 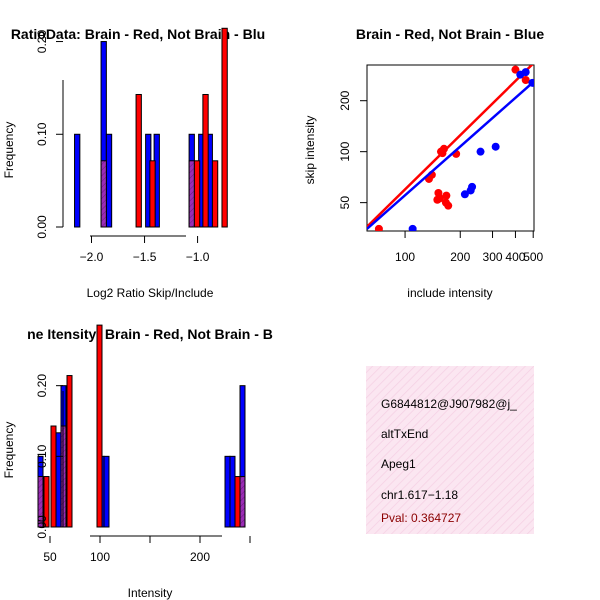 What do you see at coordinates (42, 456) in the screenshot?
I see `gene-hist-ytick-label-1: 0.10` at bounding box center [42, 456].